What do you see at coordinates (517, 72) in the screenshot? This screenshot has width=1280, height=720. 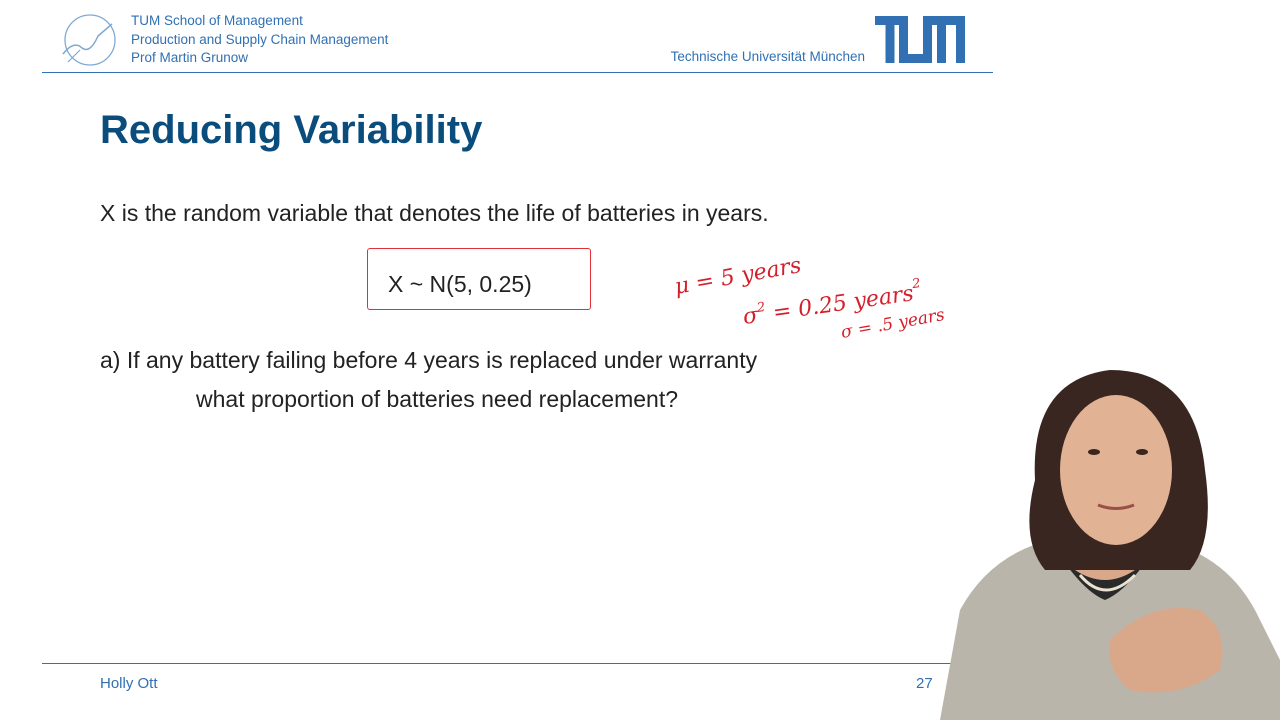 I see `header-divider` at bounding box center [517, 72].